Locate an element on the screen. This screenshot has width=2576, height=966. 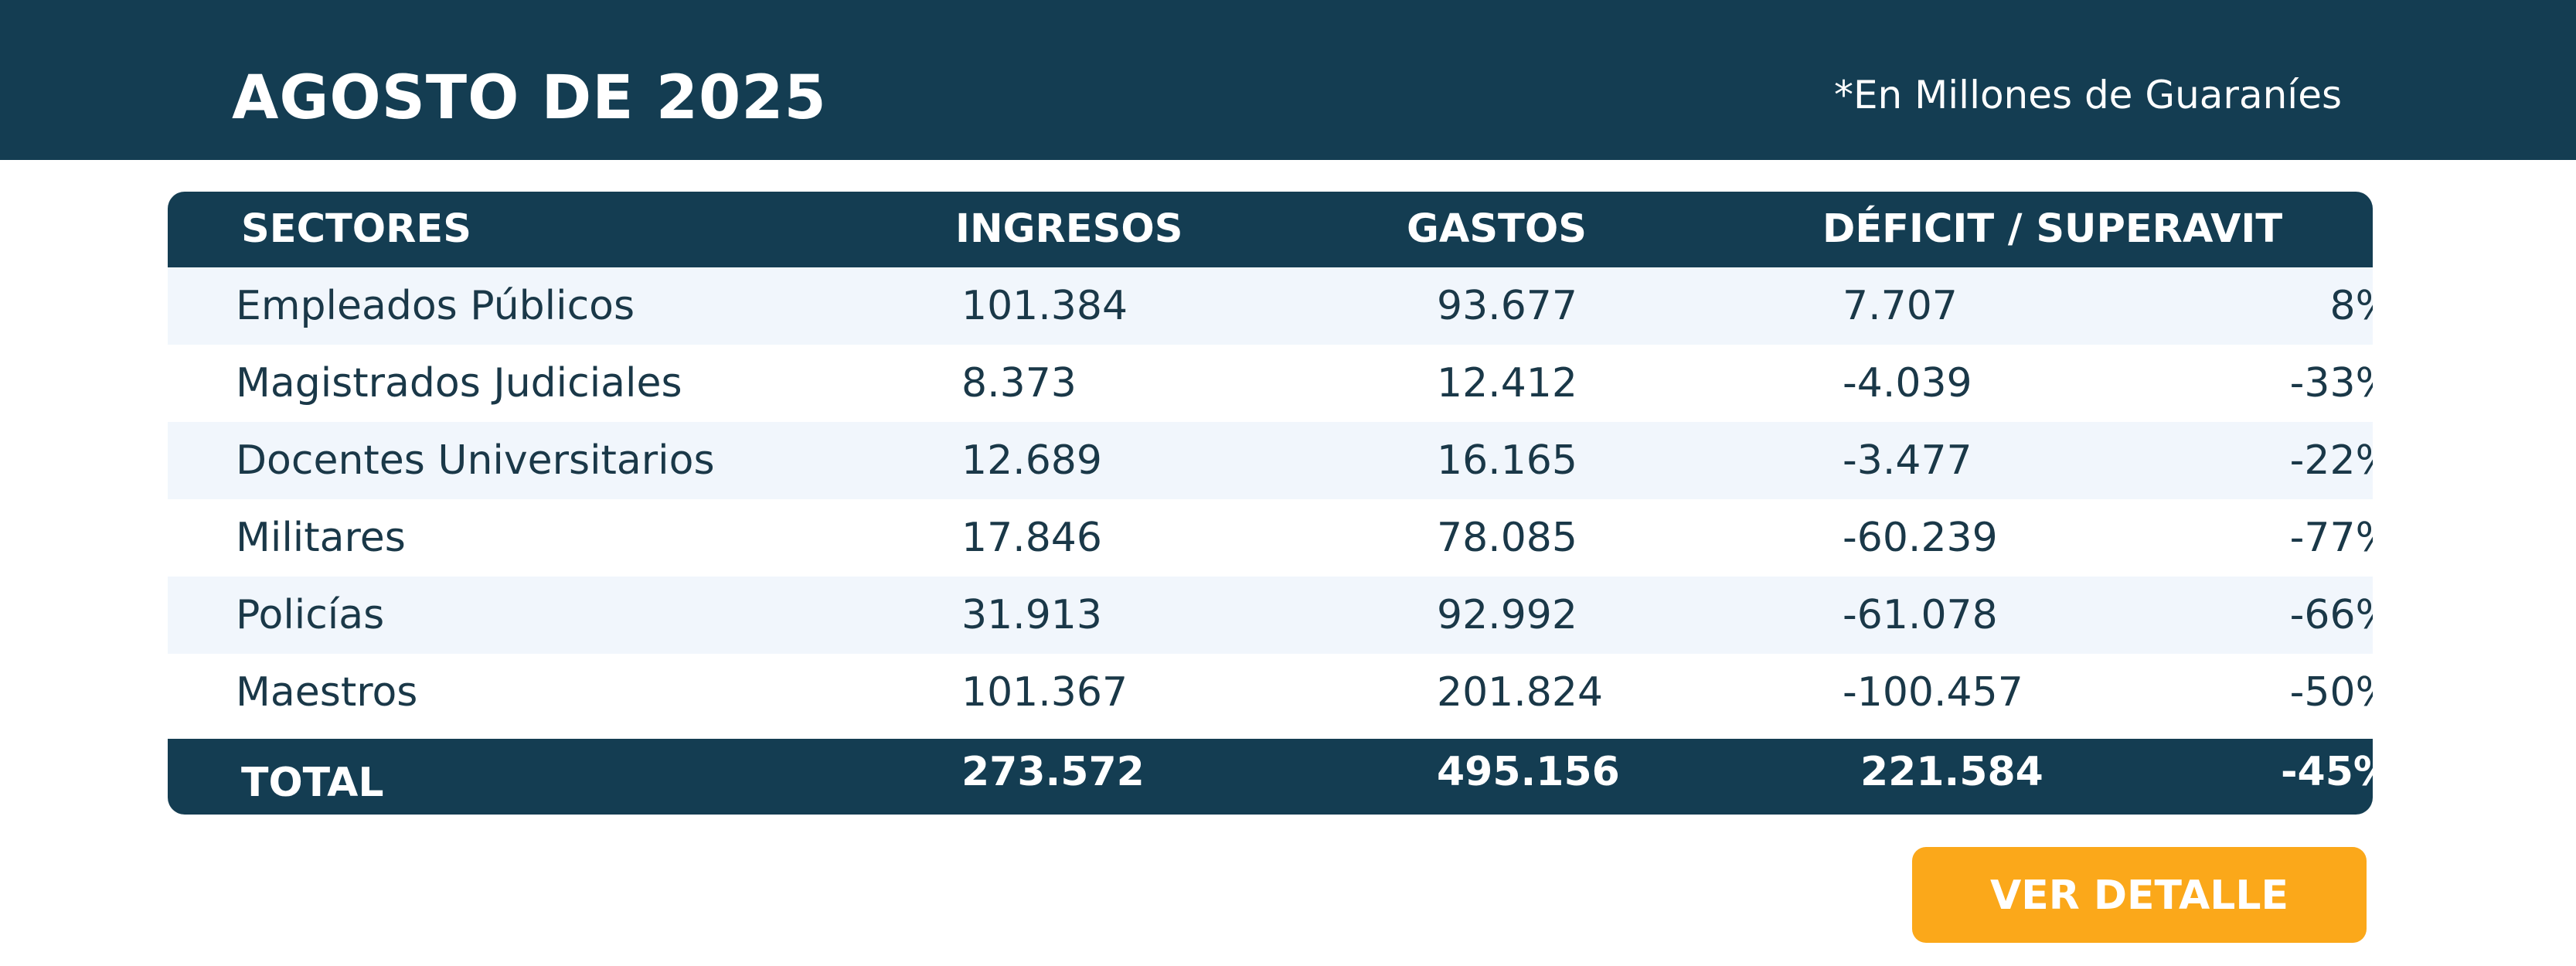
gastos-value: 16.165 is located at coordinates (1507, 460).